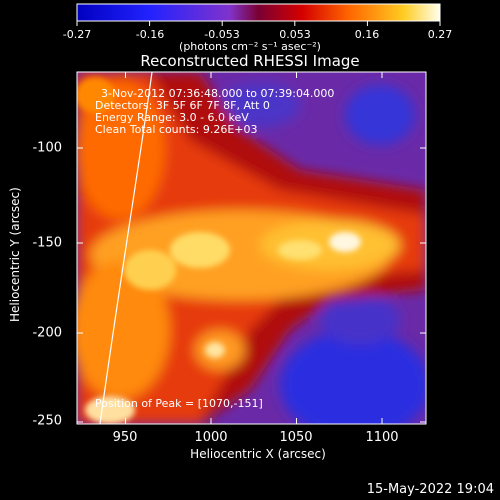 This screenshot has width=500, height=500. I want to click on timestamp: 15-May-2022 19:04, so click(430, 489).